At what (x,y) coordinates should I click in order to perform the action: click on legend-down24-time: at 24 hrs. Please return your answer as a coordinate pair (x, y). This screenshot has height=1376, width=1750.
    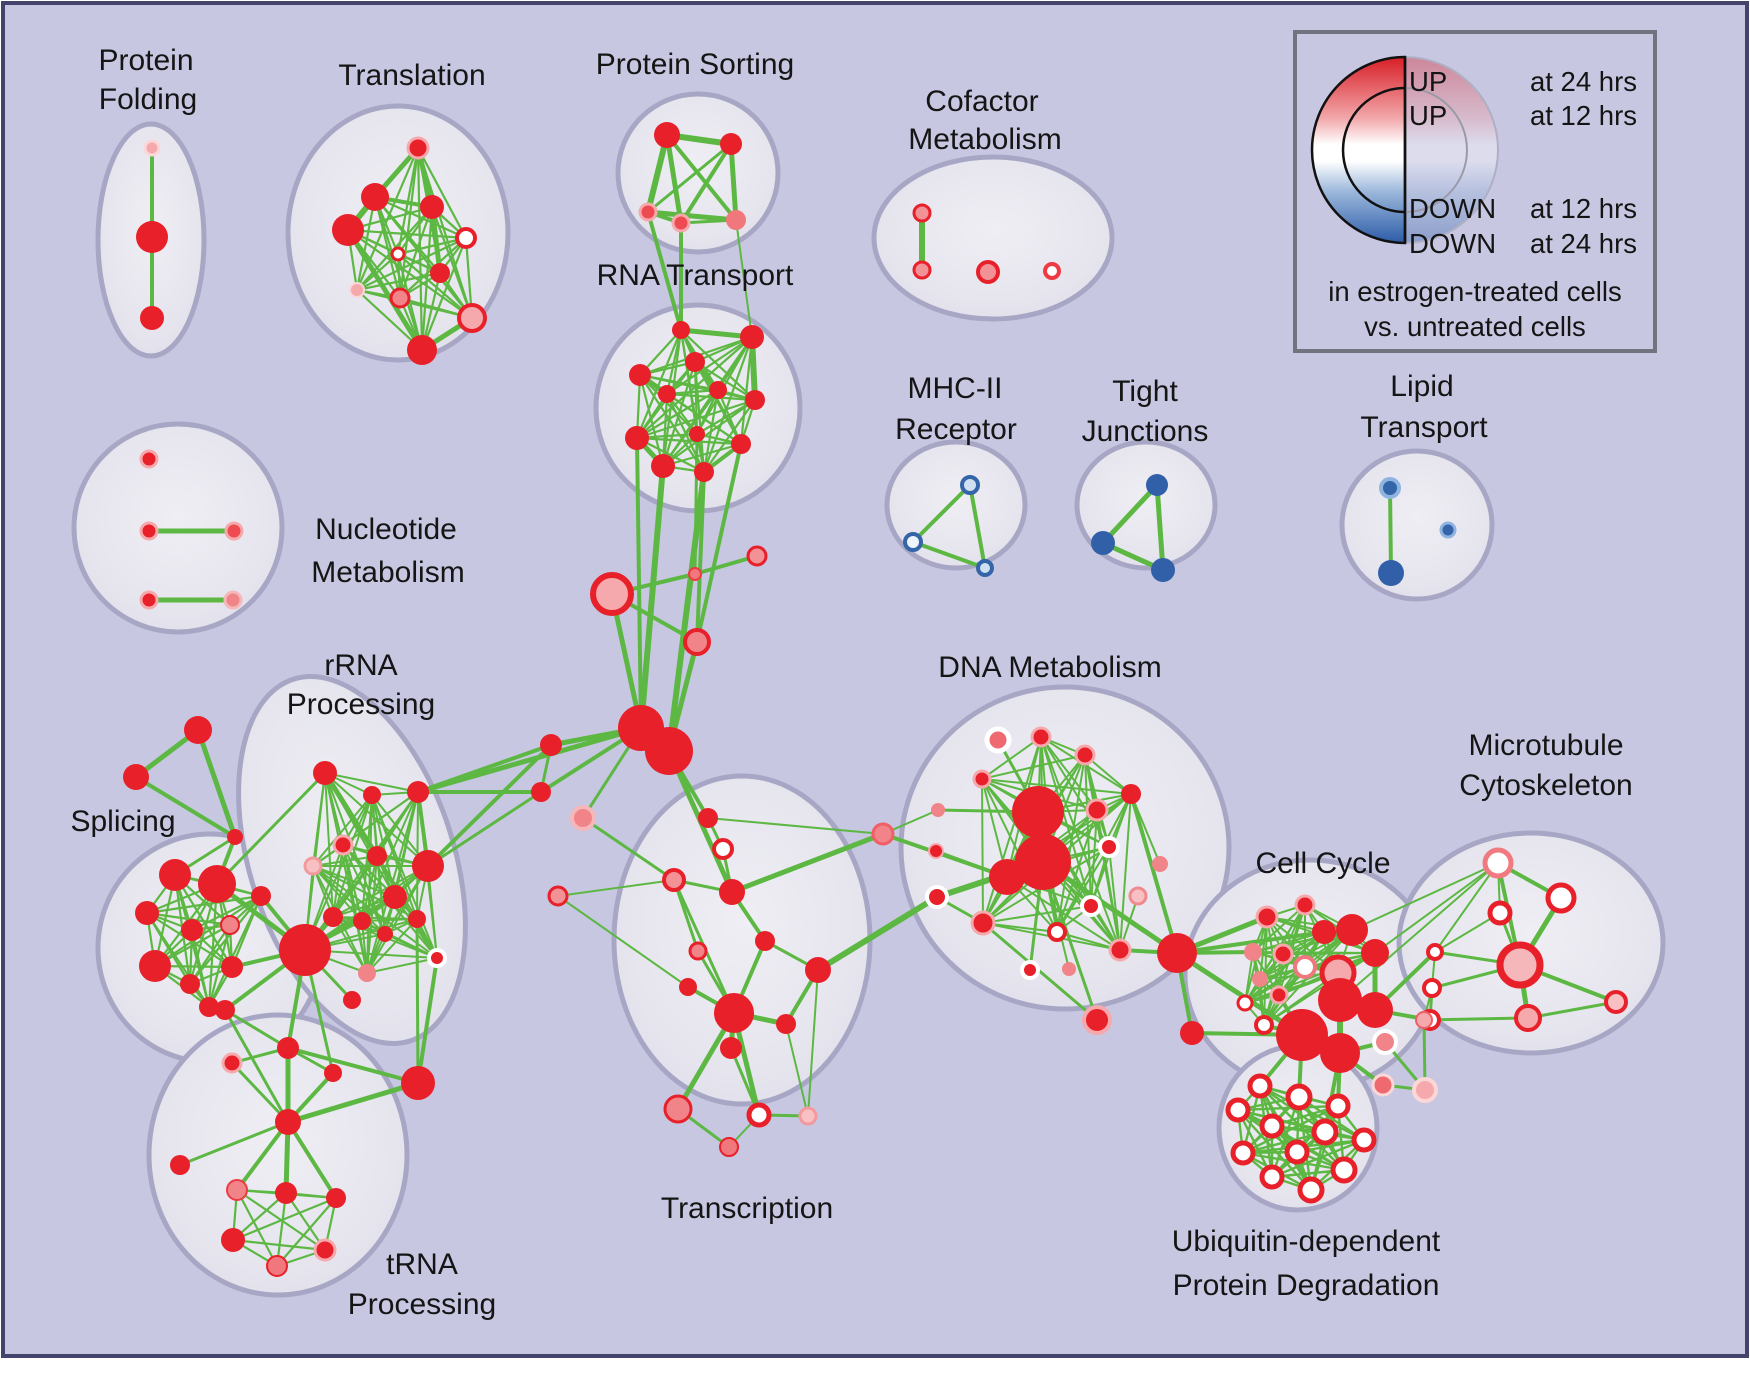
    Looking at the image, I should click on (1583, 244).